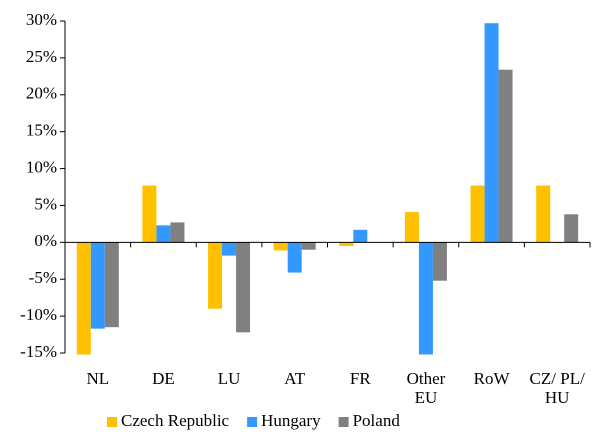  What do you see at coordinates (377, 420) in the screenshot?
I see `legend-label: Poland` at bounding box center [377, 420].